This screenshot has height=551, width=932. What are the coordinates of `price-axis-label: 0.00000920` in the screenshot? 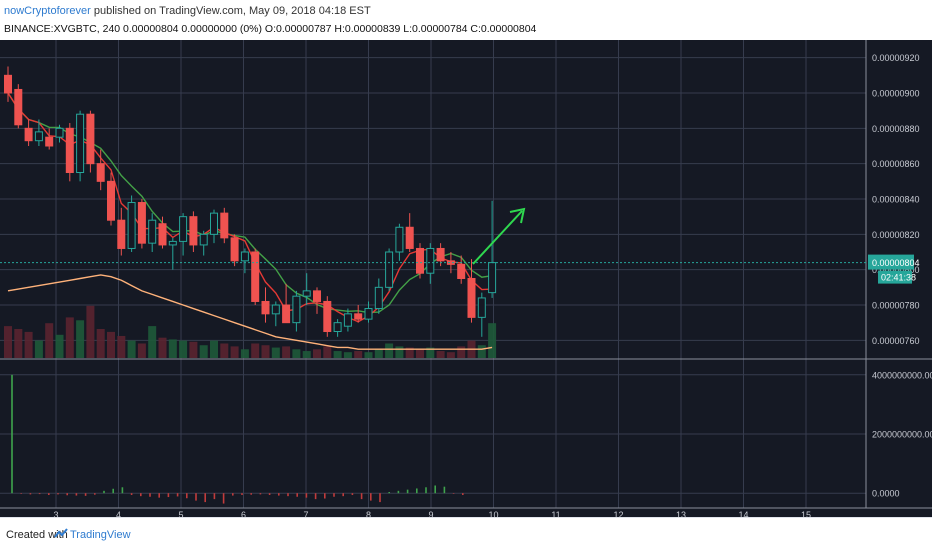 It's located at (896, 58).